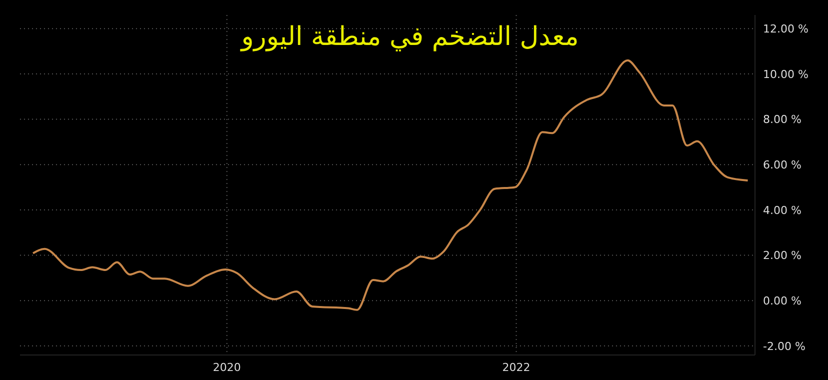 This screenshot has width=828, height=380. What do you see at coordinates (782, 301) in the screenshot?
I see `y-tick-label: 0.00 %` at bounding box center [782, 301].